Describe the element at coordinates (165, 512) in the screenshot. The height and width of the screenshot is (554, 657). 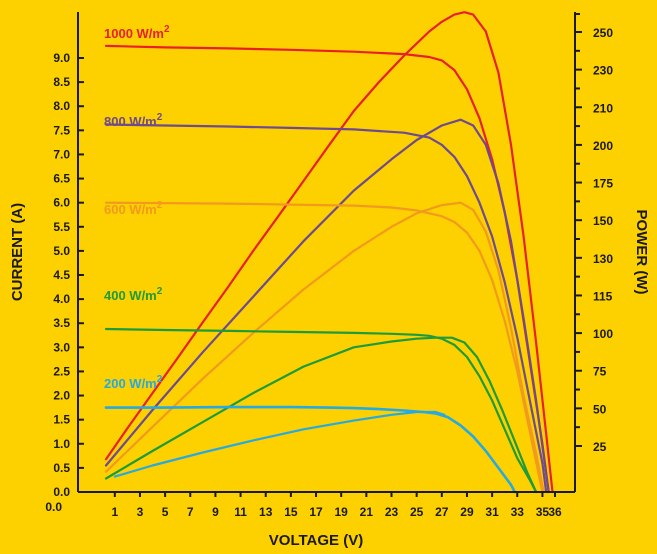
I see `x-tick-label: 5` at that location.